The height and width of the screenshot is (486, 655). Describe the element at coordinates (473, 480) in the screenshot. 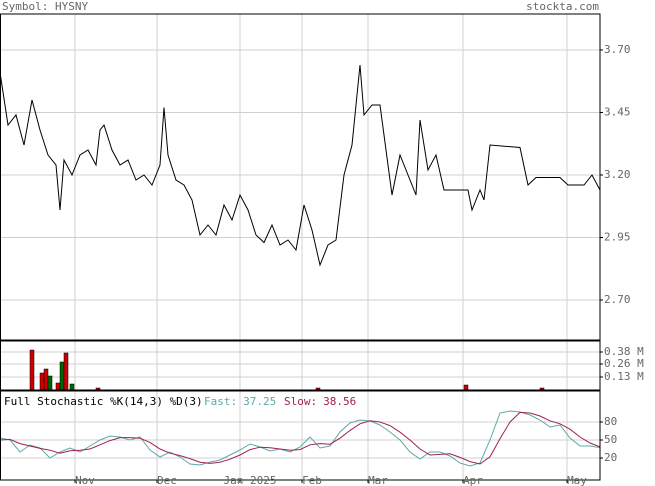

I see `x-tick-label: Apr` at that location.